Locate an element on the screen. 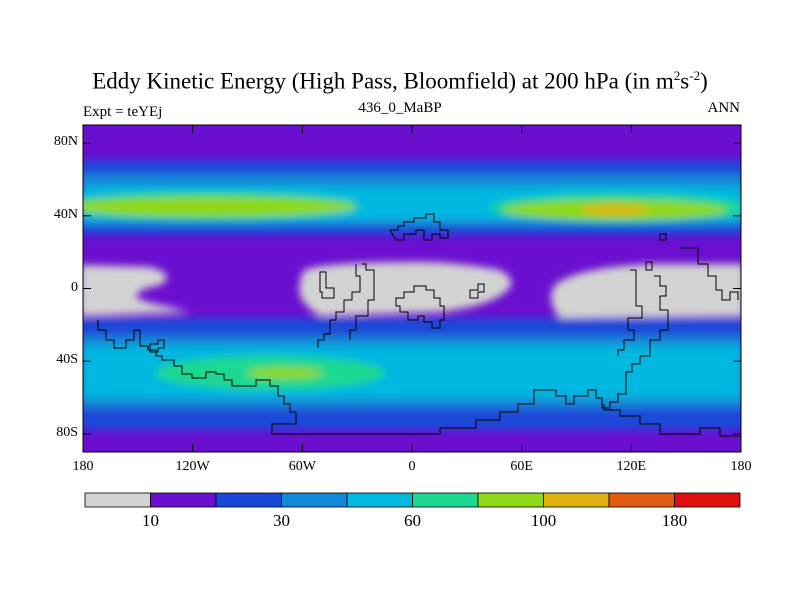 The image size is (800, 600). band-north-orange is located at coordinates (615, 210).